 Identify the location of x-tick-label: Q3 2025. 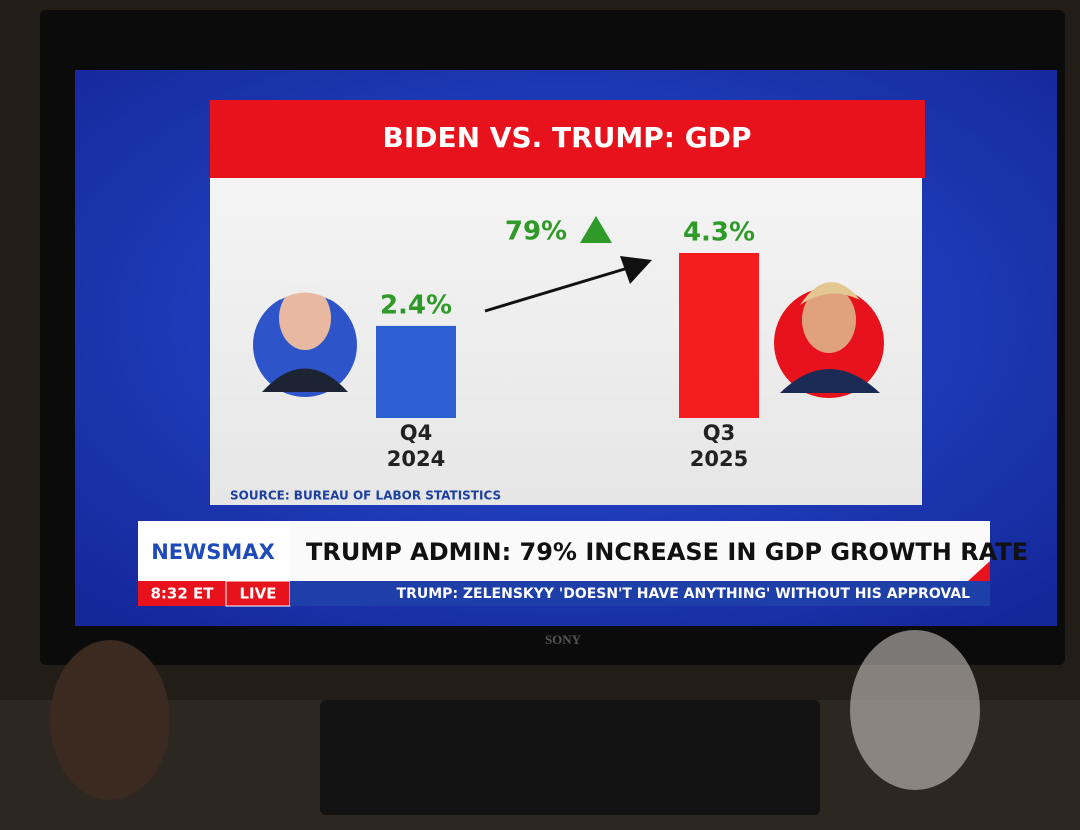
(719, 446).